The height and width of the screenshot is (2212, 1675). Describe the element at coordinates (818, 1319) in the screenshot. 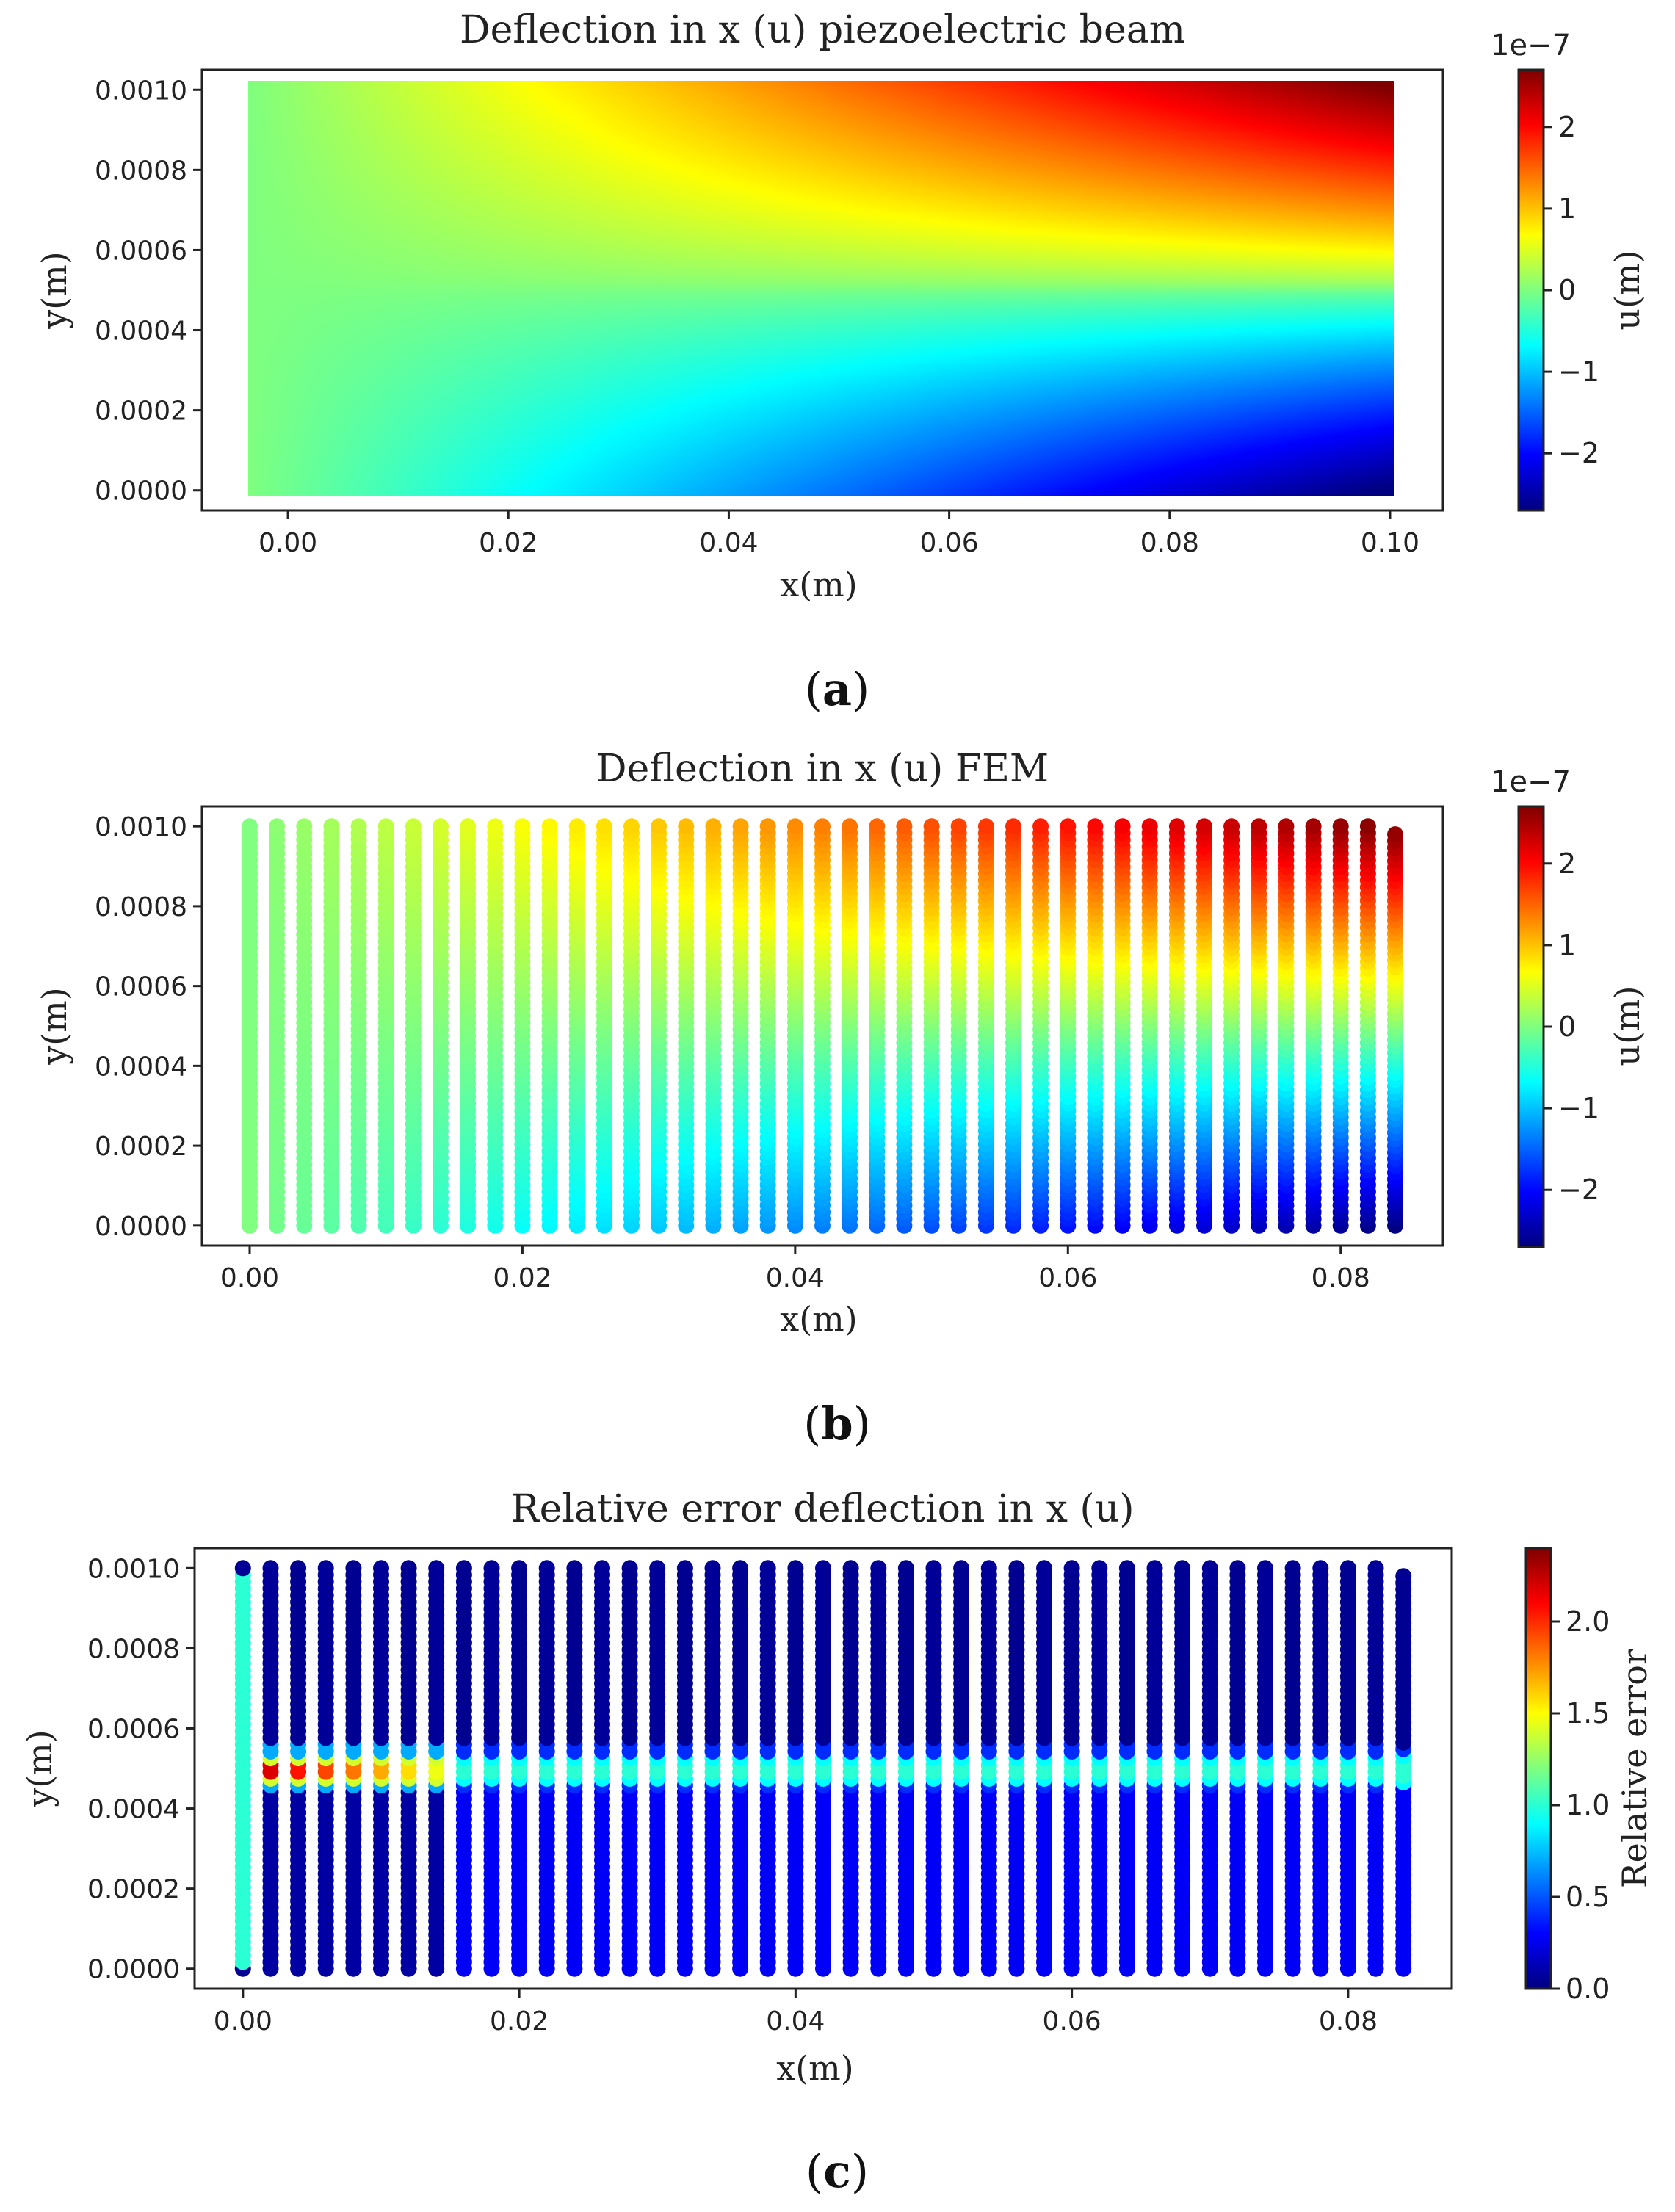

I see `panel-b-xlabel: x(m)` at that location.